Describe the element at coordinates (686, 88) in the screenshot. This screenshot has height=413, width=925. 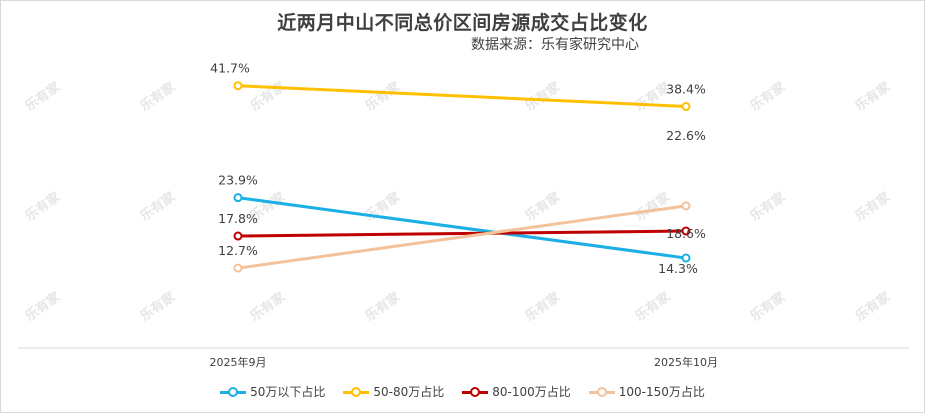
I see `data-label: 38.4%` at that location.